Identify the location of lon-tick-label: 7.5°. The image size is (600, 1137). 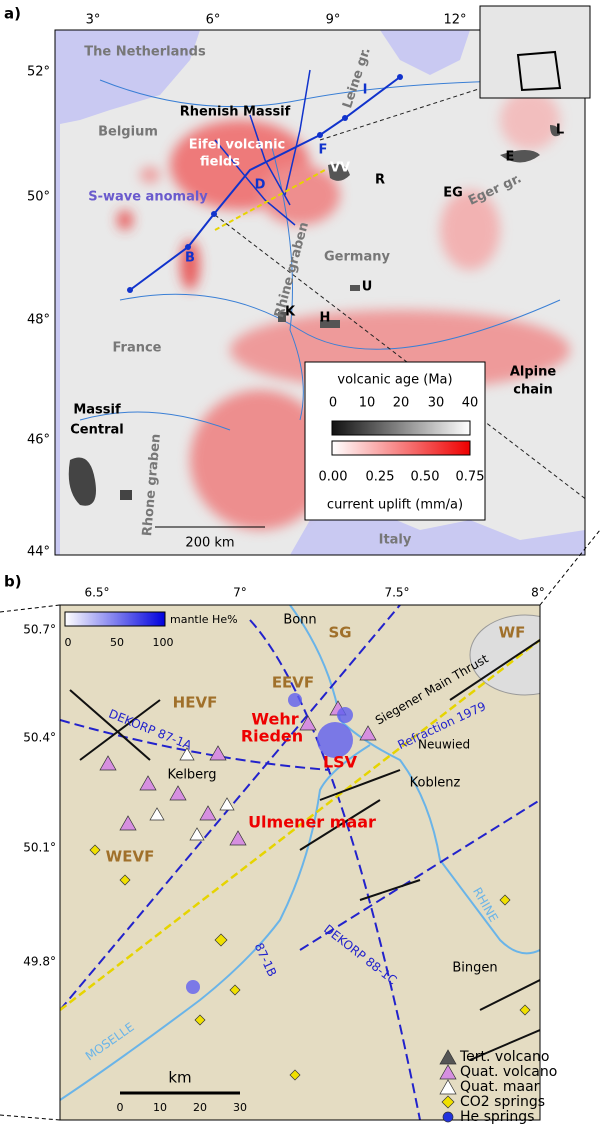
(396, 593).